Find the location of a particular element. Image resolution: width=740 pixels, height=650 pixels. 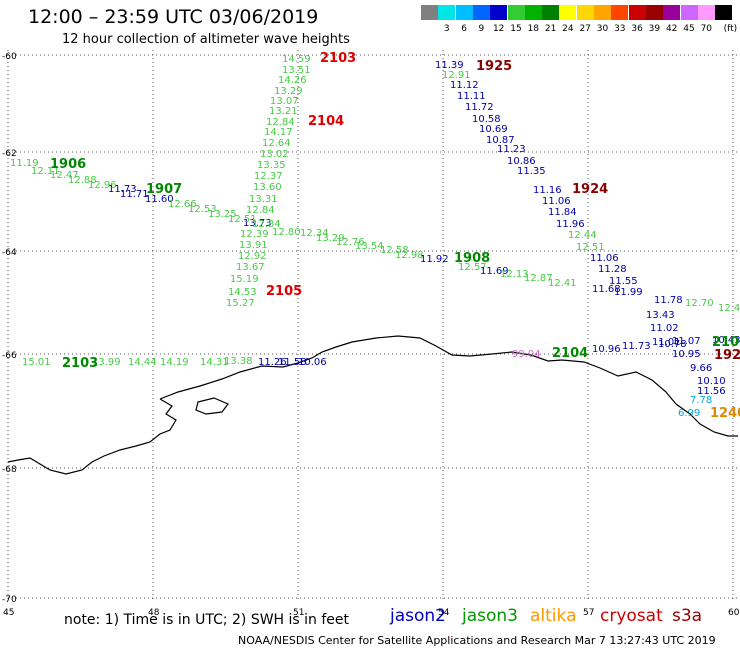

wave-height-value: 10.69 is located at coordinates (493, 129).